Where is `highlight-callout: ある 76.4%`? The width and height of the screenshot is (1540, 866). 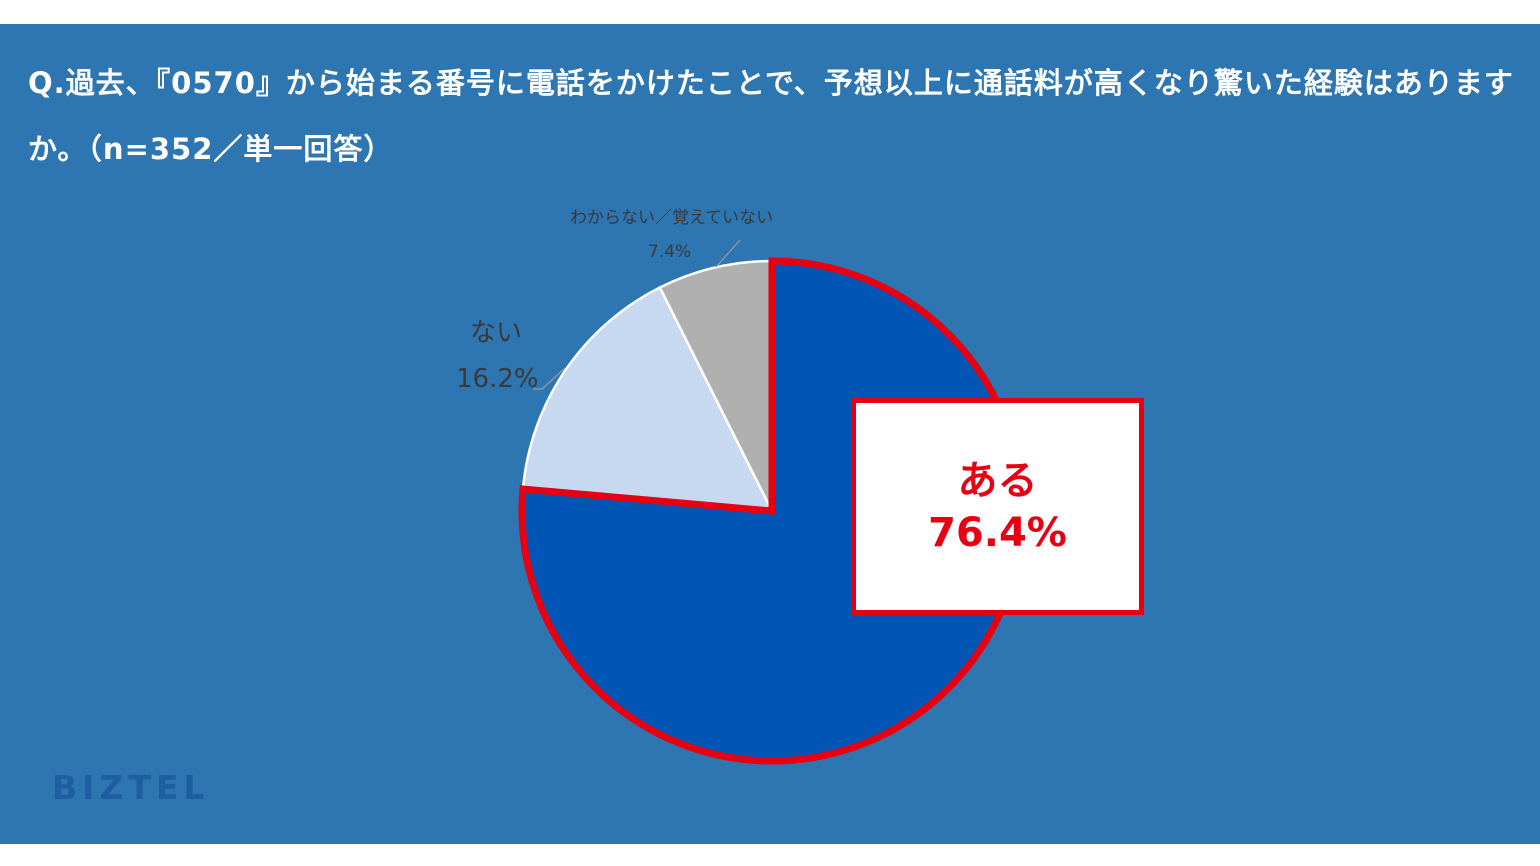 highlight-callout: ある 76.4% is located at coordinates (997, 506).